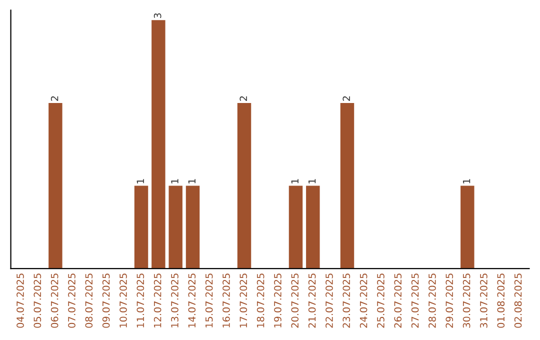 The image size is (540, 340). I want to click on x-tick-label: 27.07.2025, so click(415, 301).